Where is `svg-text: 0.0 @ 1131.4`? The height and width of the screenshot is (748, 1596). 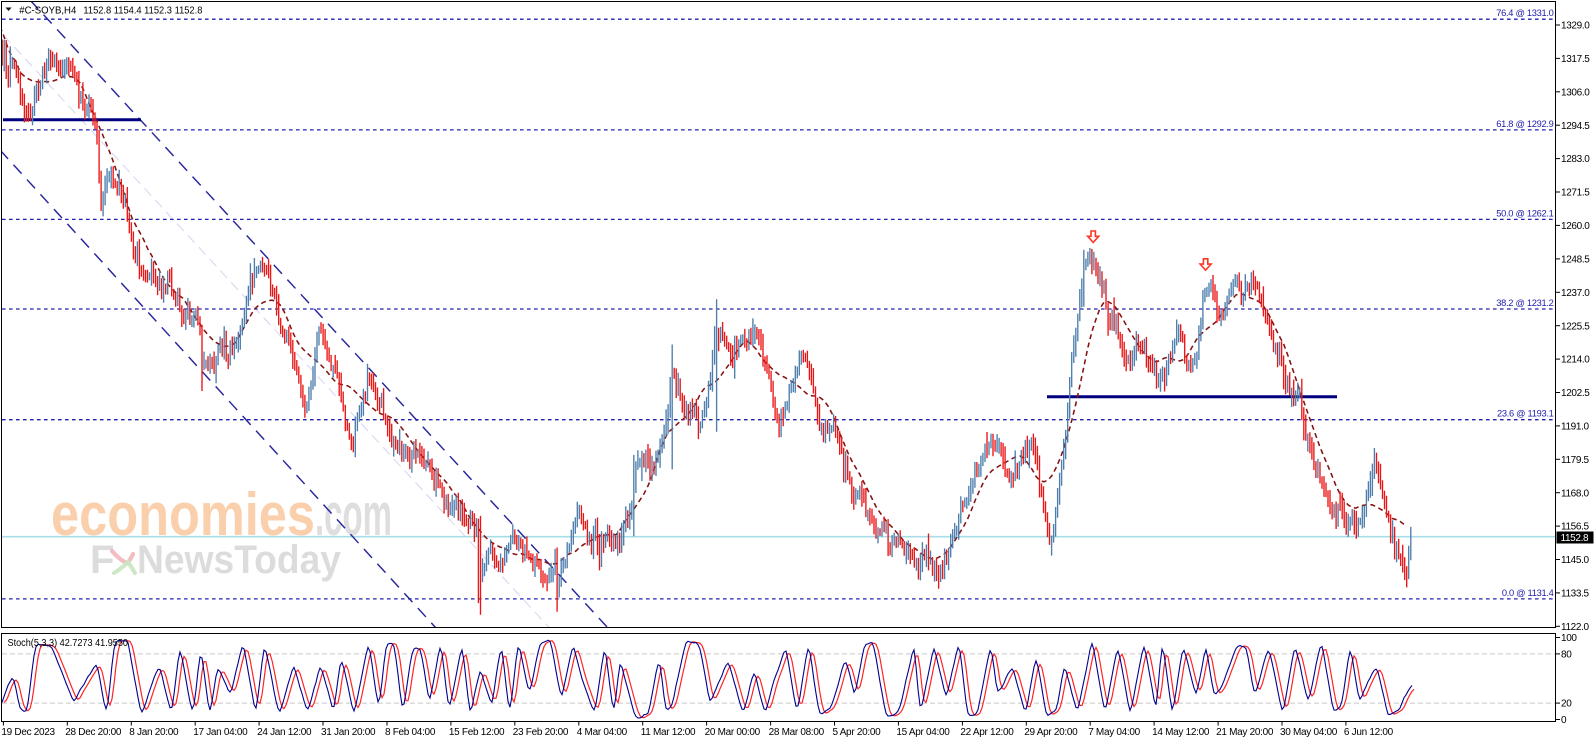 svg-text: 0.0 @ 1131.4 is located at coordinates (1528, 593).